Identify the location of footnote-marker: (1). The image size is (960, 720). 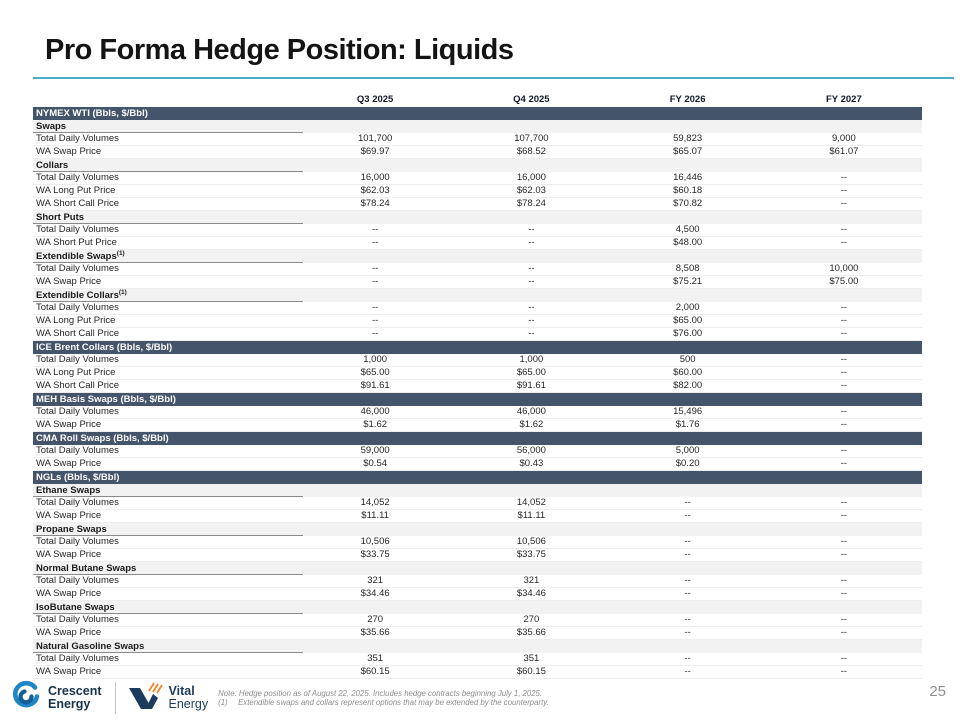
(223, 702).